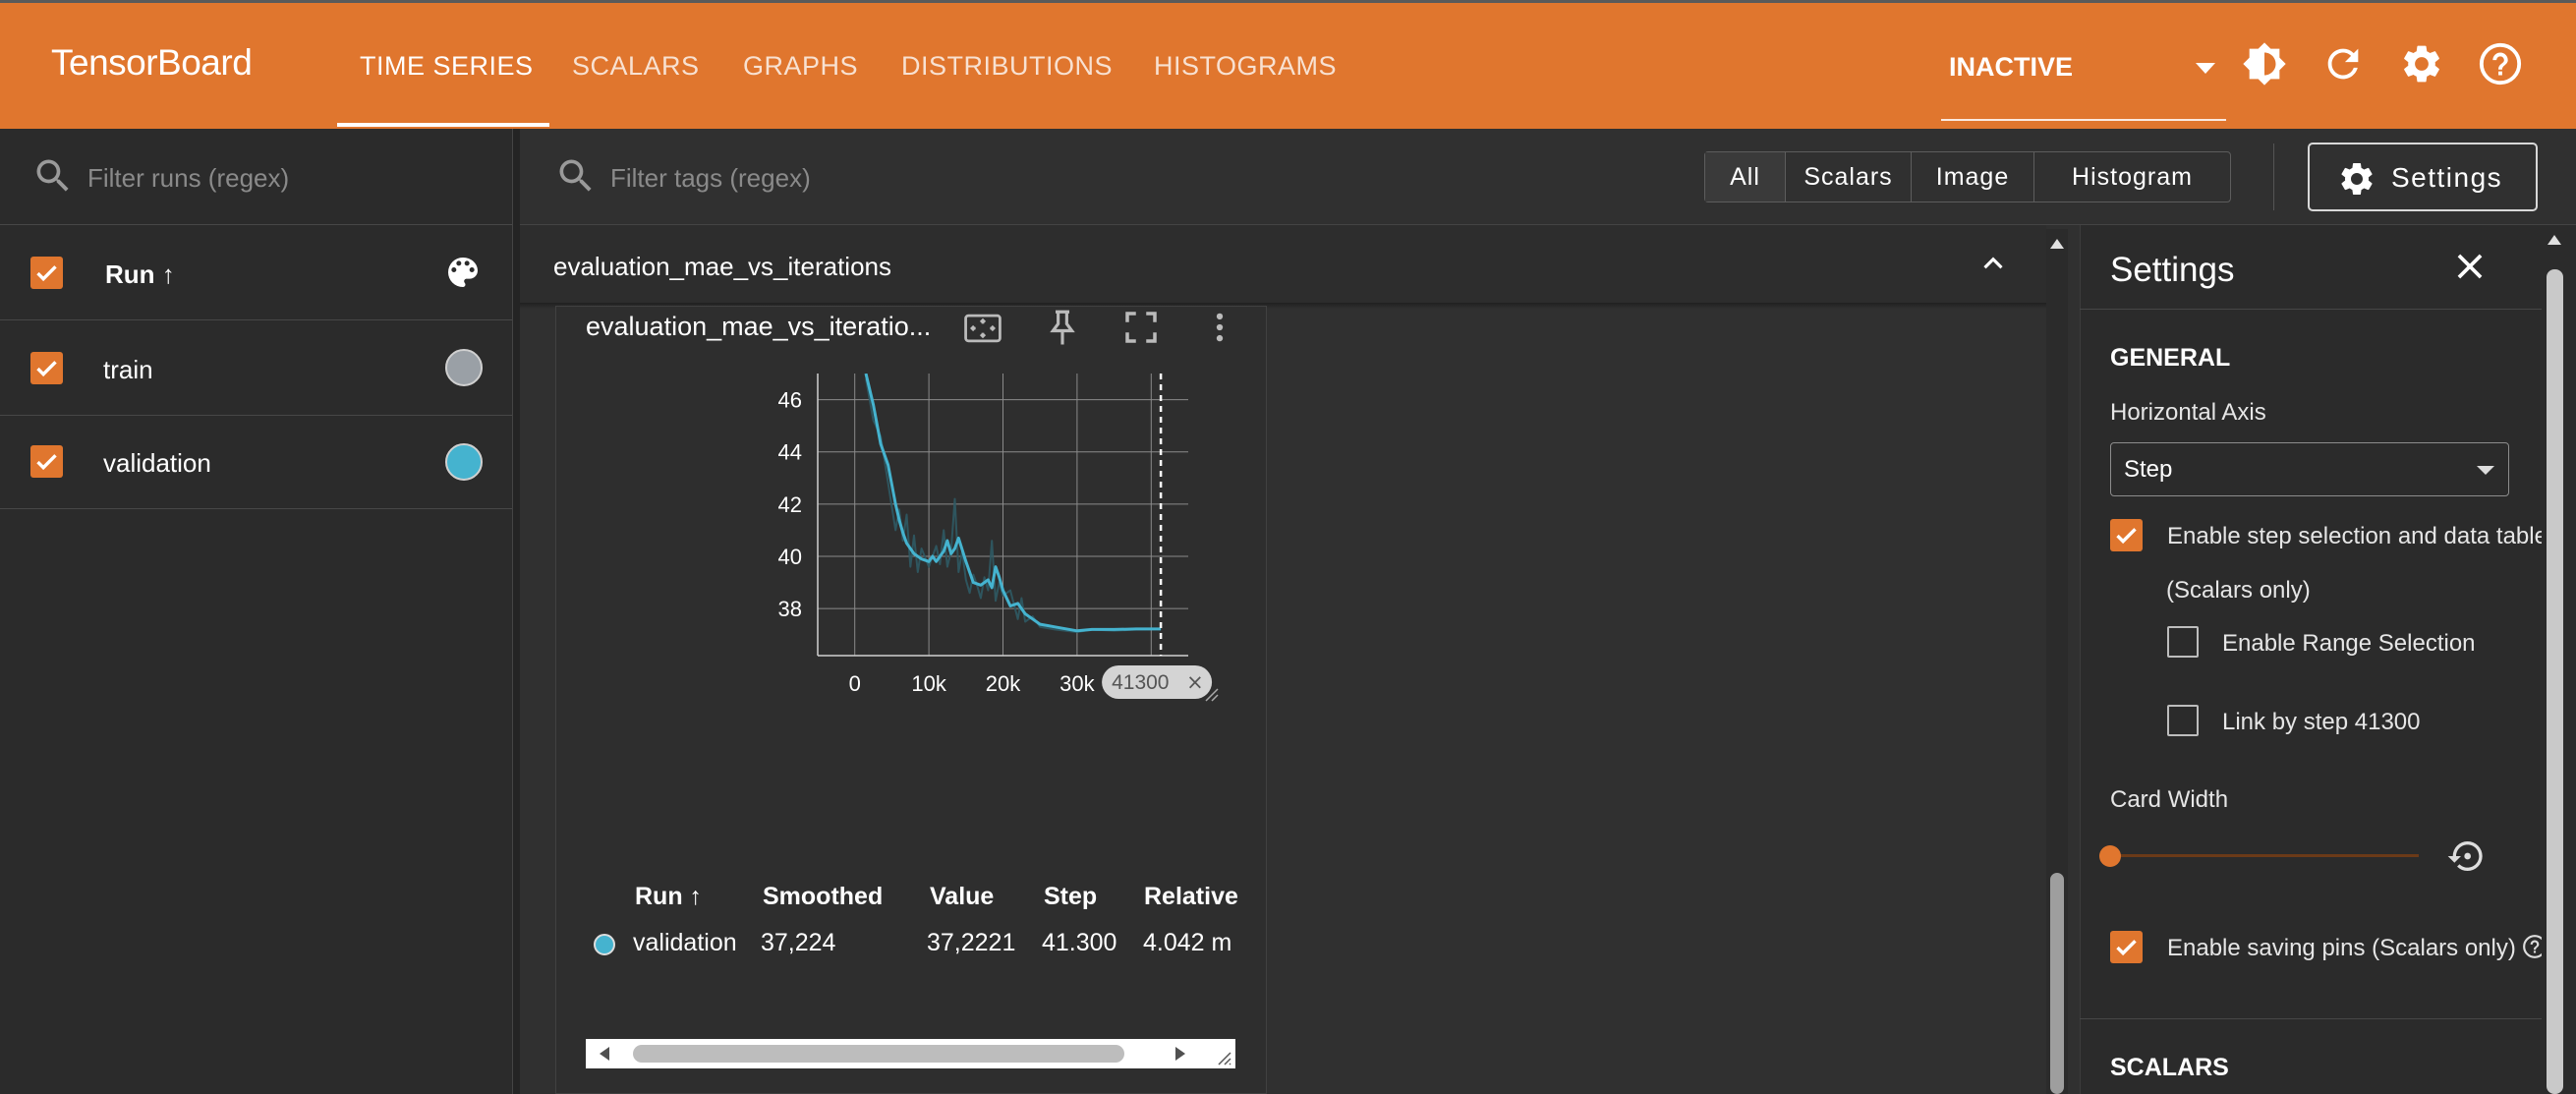  I want to click on app-header, so click(1288, 65).